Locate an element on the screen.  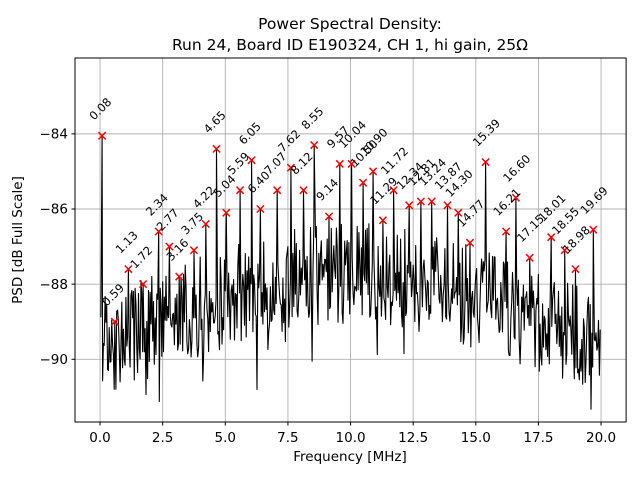
x-axis-label: Frequency [MHz] is located at coordinates (349, 457).